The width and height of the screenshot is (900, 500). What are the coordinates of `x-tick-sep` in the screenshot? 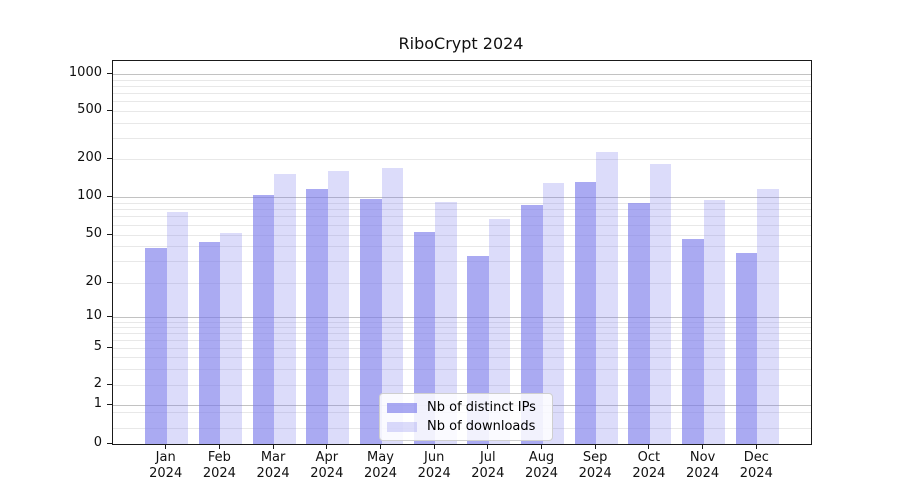 It's located at (595, 446).